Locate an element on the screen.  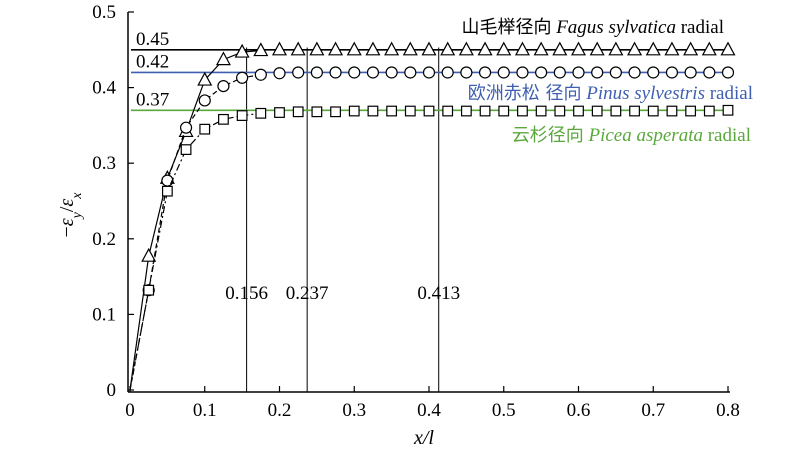
legend-fagus-latin: Fagus sylvatica is located at coordinates (615, 27).